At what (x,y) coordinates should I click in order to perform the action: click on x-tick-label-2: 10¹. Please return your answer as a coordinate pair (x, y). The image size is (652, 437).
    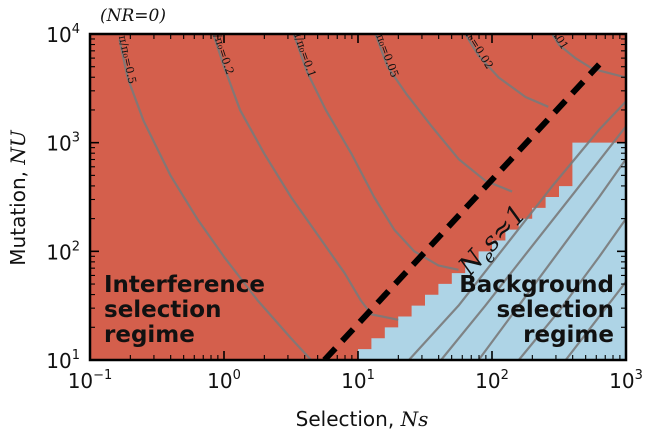
    Looking at the image, I should click on (358, 380).